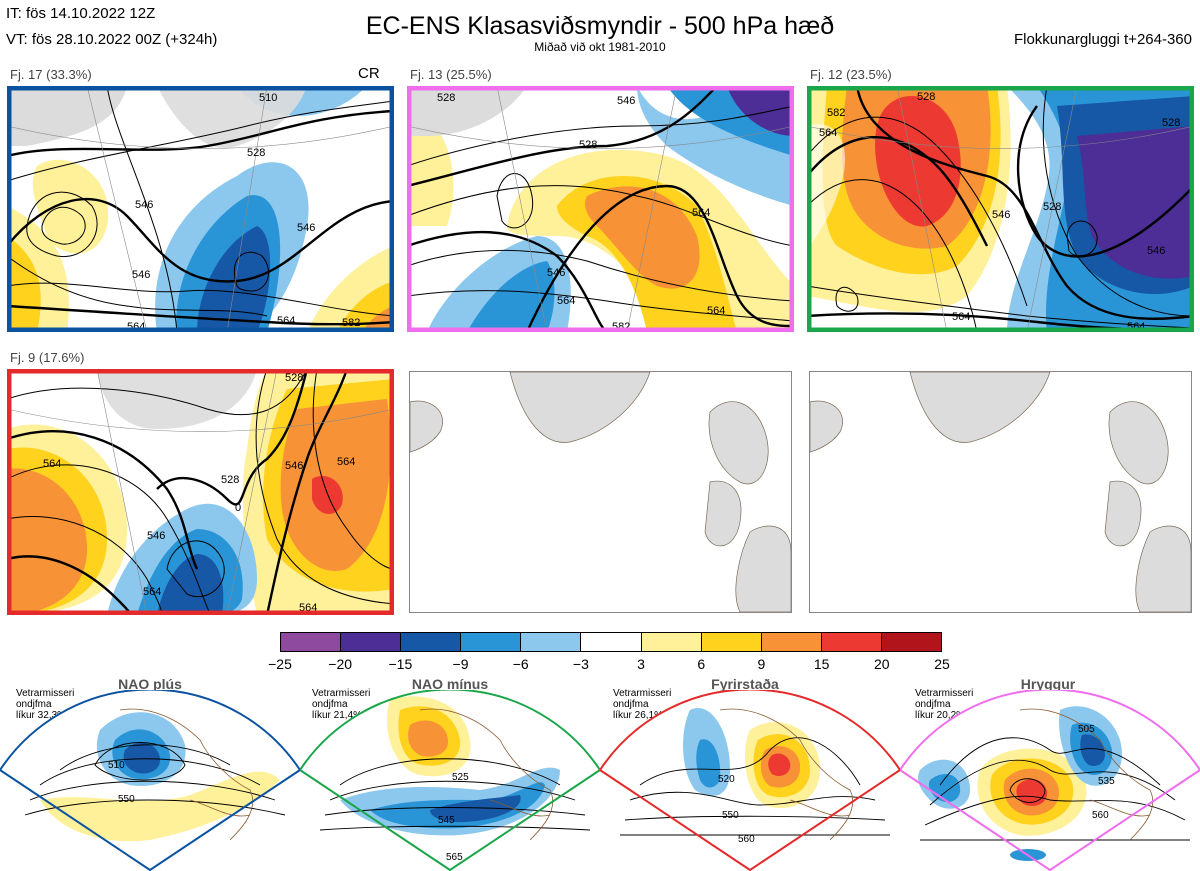  What do you see at coordinates (746, 839) in the screenshot?
I see `regime-3-contour-label: 560` at bounding box center [746, 839].